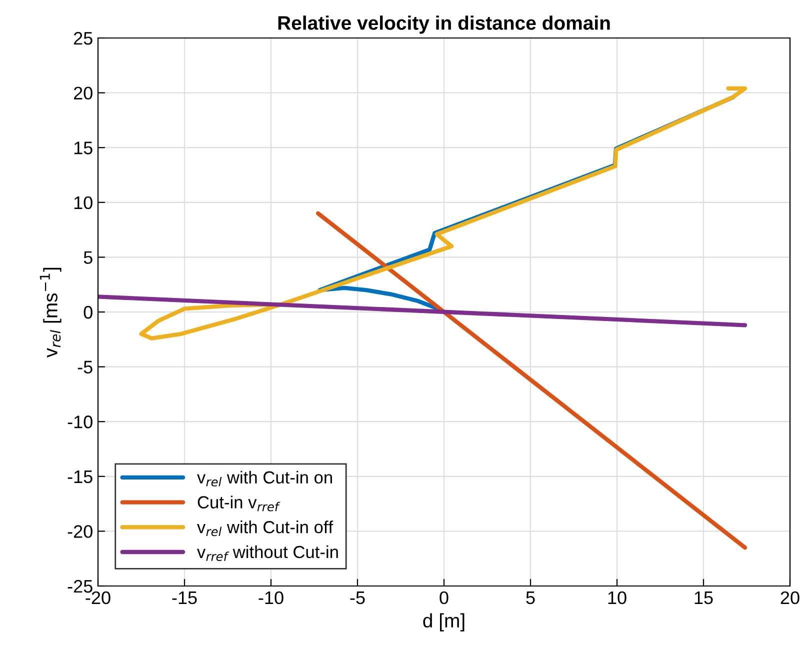  I want to click on y-tick-label: -5, so click(85, 367).